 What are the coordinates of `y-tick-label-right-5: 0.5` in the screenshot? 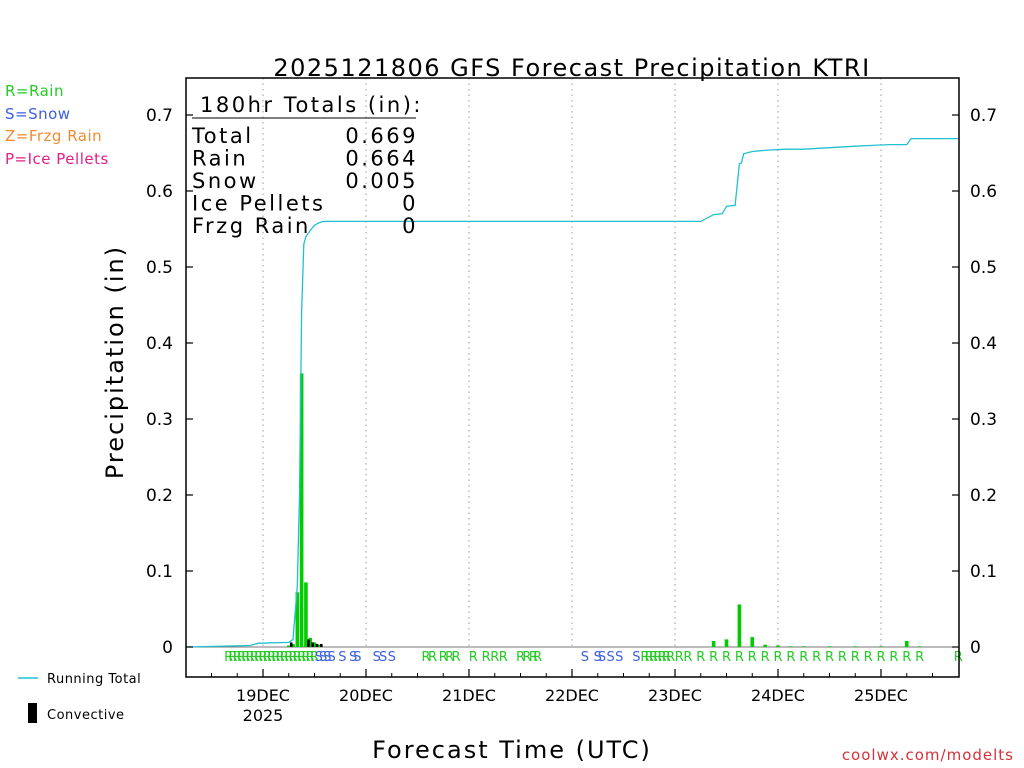 It's located at (983, 268).